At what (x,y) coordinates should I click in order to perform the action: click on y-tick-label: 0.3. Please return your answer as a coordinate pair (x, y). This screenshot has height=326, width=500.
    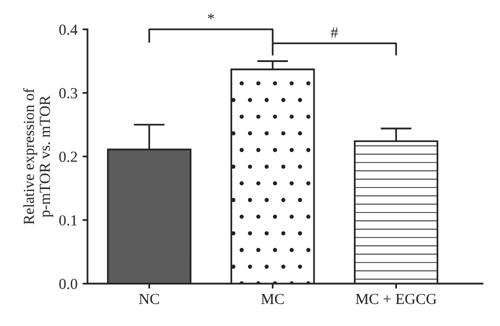
    Looking at the image, I should click on (68, 93).